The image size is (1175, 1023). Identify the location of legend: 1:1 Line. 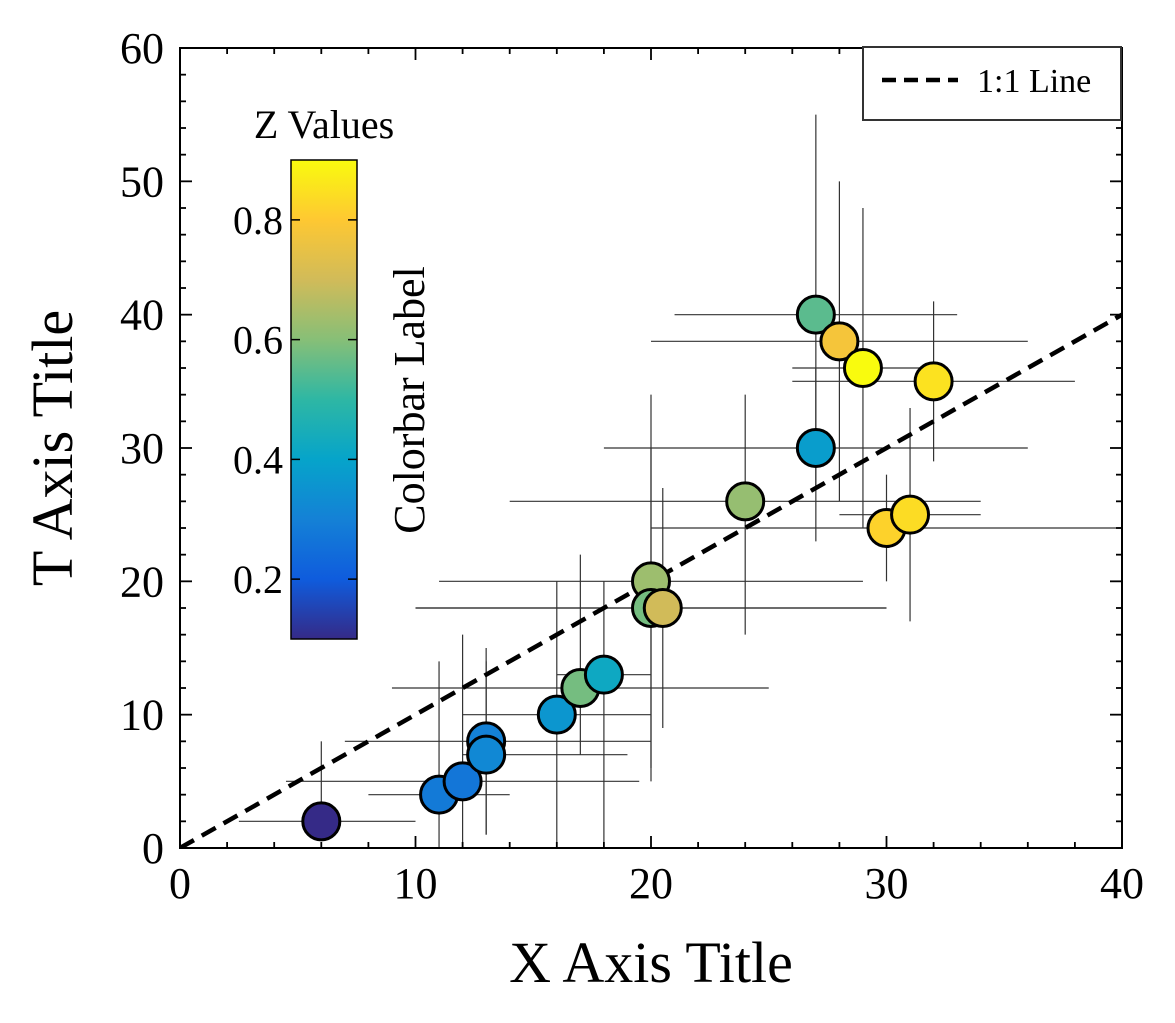
(992, 83).